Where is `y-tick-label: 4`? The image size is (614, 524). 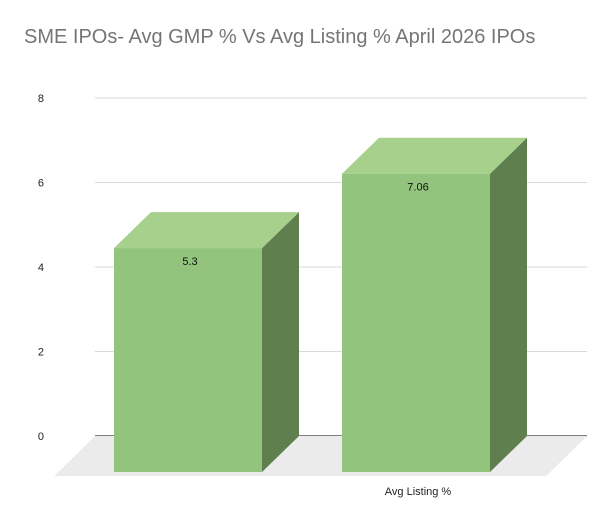
y-tick-label: 4 is located at coordinates (41, 268).